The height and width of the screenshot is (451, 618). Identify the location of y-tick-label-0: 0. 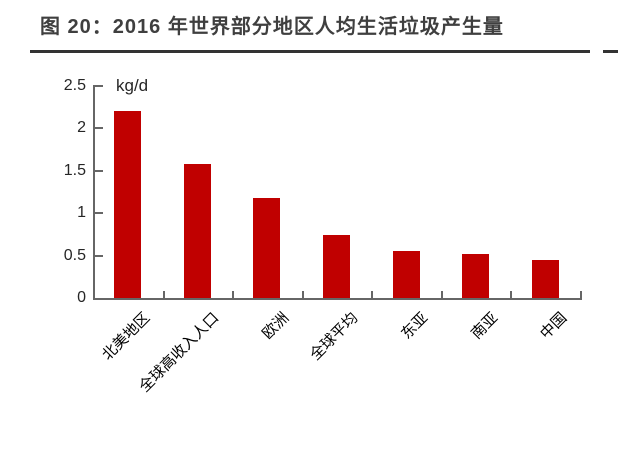
(81, 297).